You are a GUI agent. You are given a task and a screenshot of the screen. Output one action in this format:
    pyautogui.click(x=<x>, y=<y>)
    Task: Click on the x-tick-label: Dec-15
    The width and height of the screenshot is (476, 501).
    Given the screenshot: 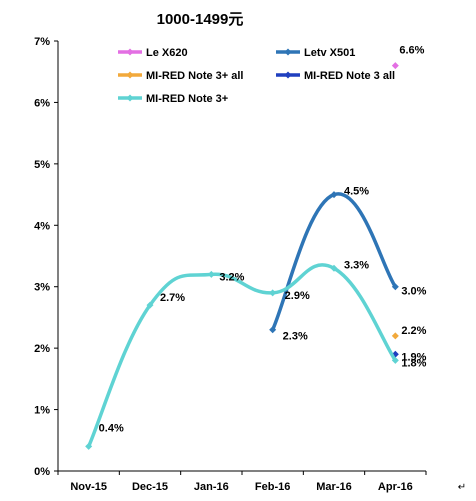 What is the action you would take?
    pyautogui.click(x=150, y=487)
    